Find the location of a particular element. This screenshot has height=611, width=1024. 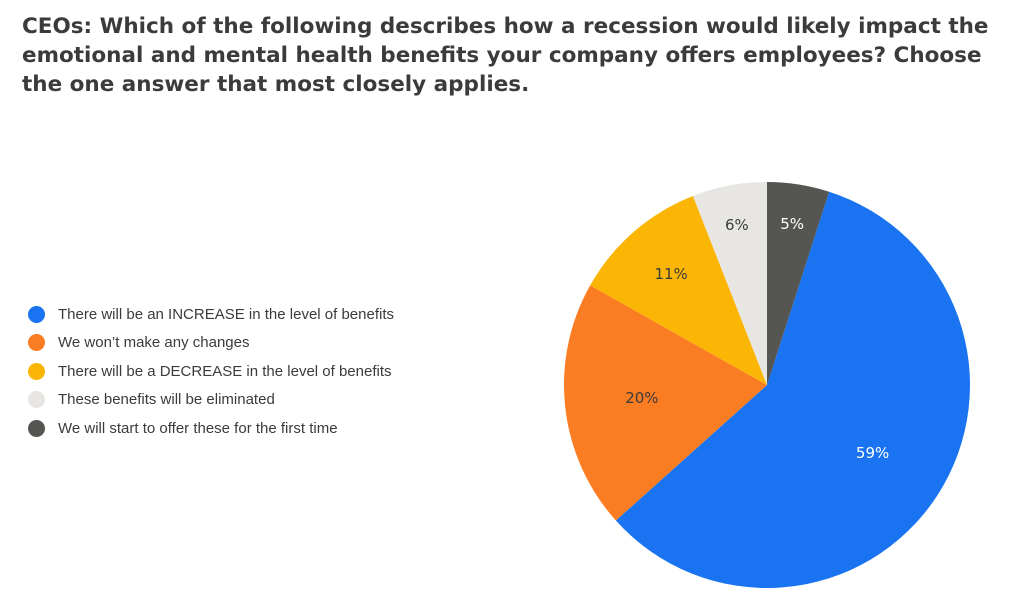

pie-slice-no-change is located at coordinates (665, 403).